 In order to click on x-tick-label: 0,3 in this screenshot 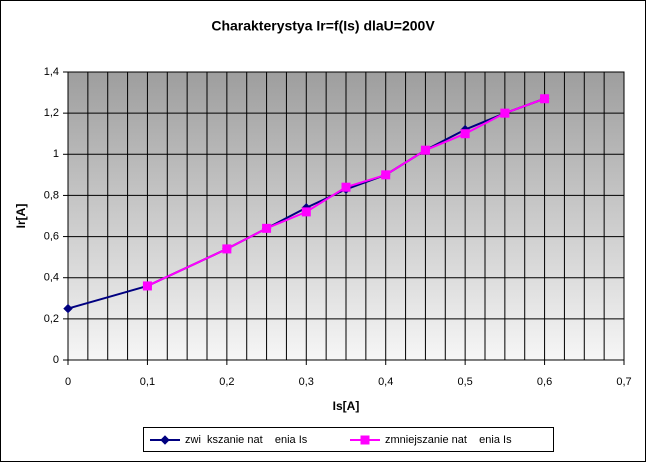, I will do `click(306, 382)`.